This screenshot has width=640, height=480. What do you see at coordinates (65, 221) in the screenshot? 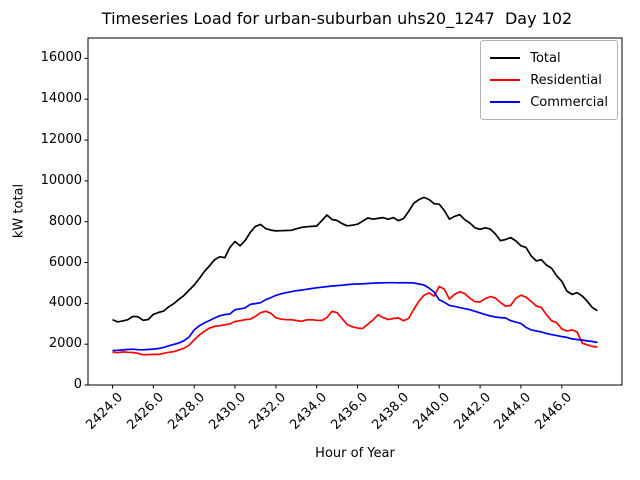
I see `y-tick-label: 8000` at bounding box center [65, 221].